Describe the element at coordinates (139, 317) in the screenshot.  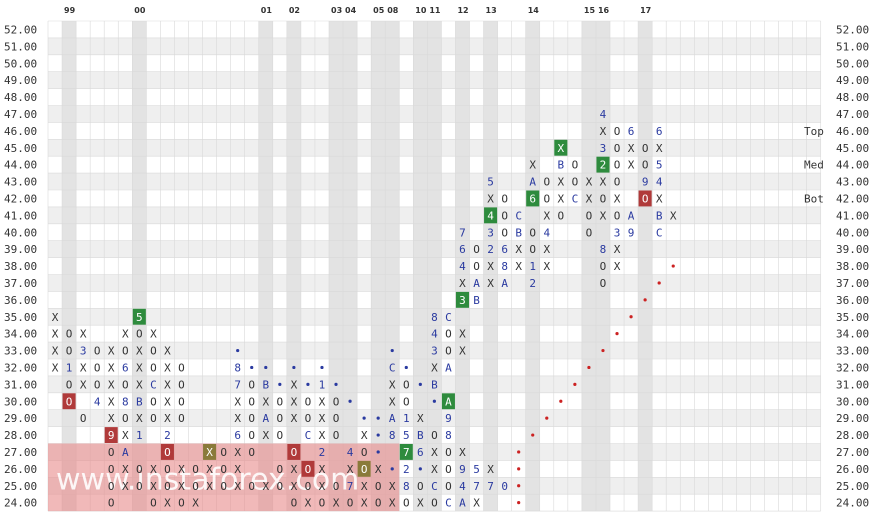
I see `highlight-cell: 5` at that location.